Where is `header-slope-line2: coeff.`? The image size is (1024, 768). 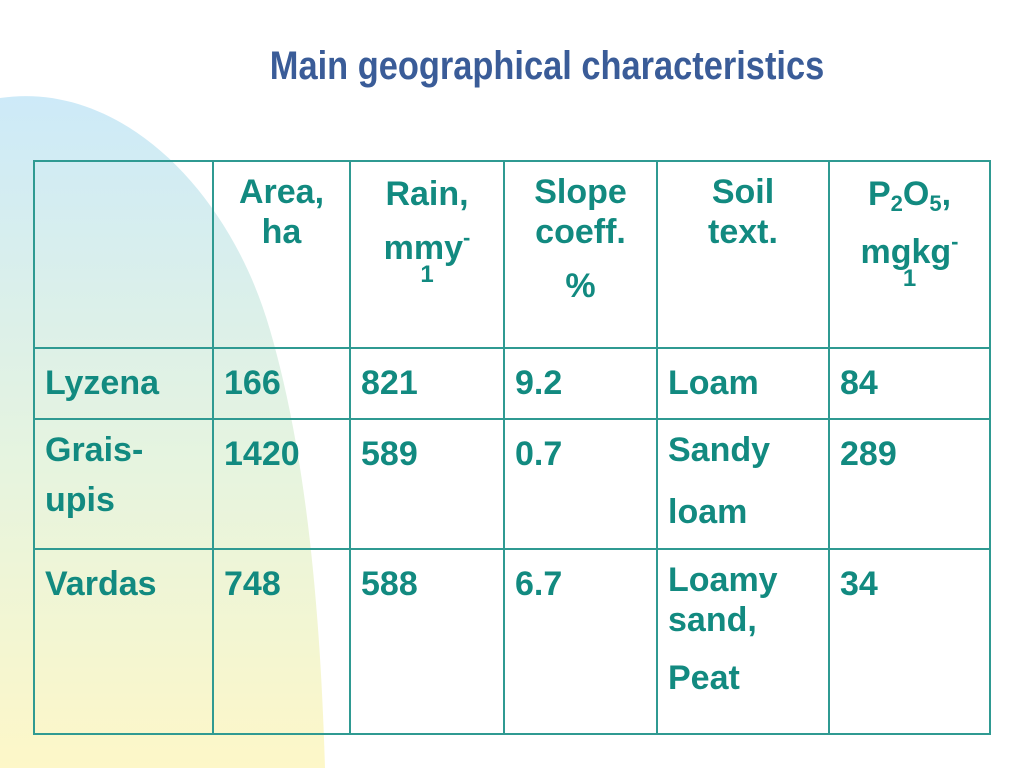 header-slope-line2: coeff. is located at coordinates (580, 232).